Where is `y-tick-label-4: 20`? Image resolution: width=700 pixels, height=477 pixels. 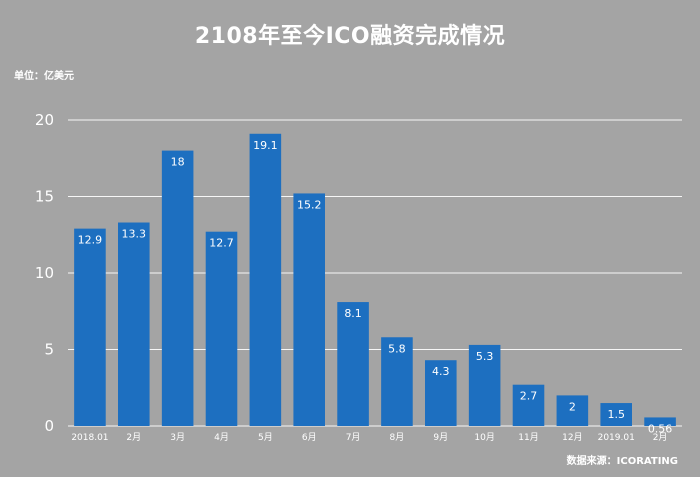
y-tick-label-4: 20 is located at coordinates (44, 120).